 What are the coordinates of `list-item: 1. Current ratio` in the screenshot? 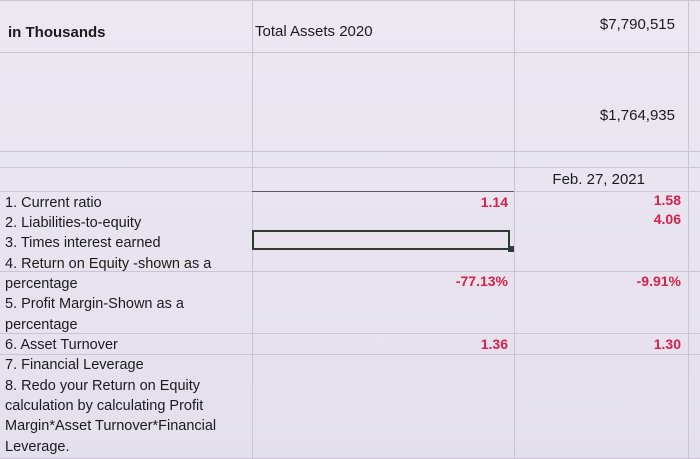 It's located at (53, 203).